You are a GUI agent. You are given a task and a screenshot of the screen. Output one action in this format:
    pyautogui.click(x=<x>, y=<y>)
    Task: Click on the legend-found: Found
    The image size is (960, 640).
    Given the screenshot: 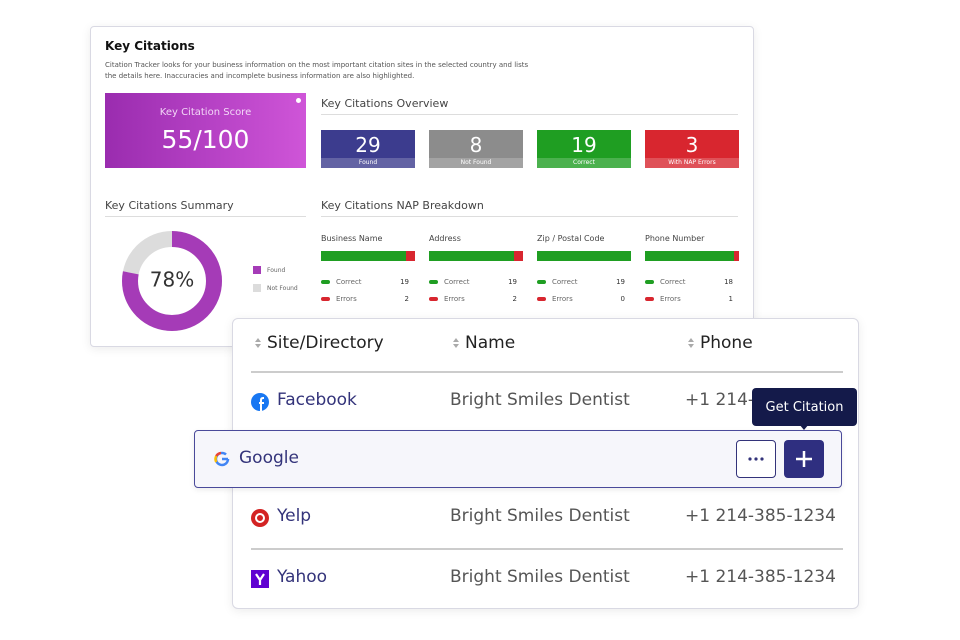 What is the action you would take?
    pyautogui.click(x=276, y=270)
    